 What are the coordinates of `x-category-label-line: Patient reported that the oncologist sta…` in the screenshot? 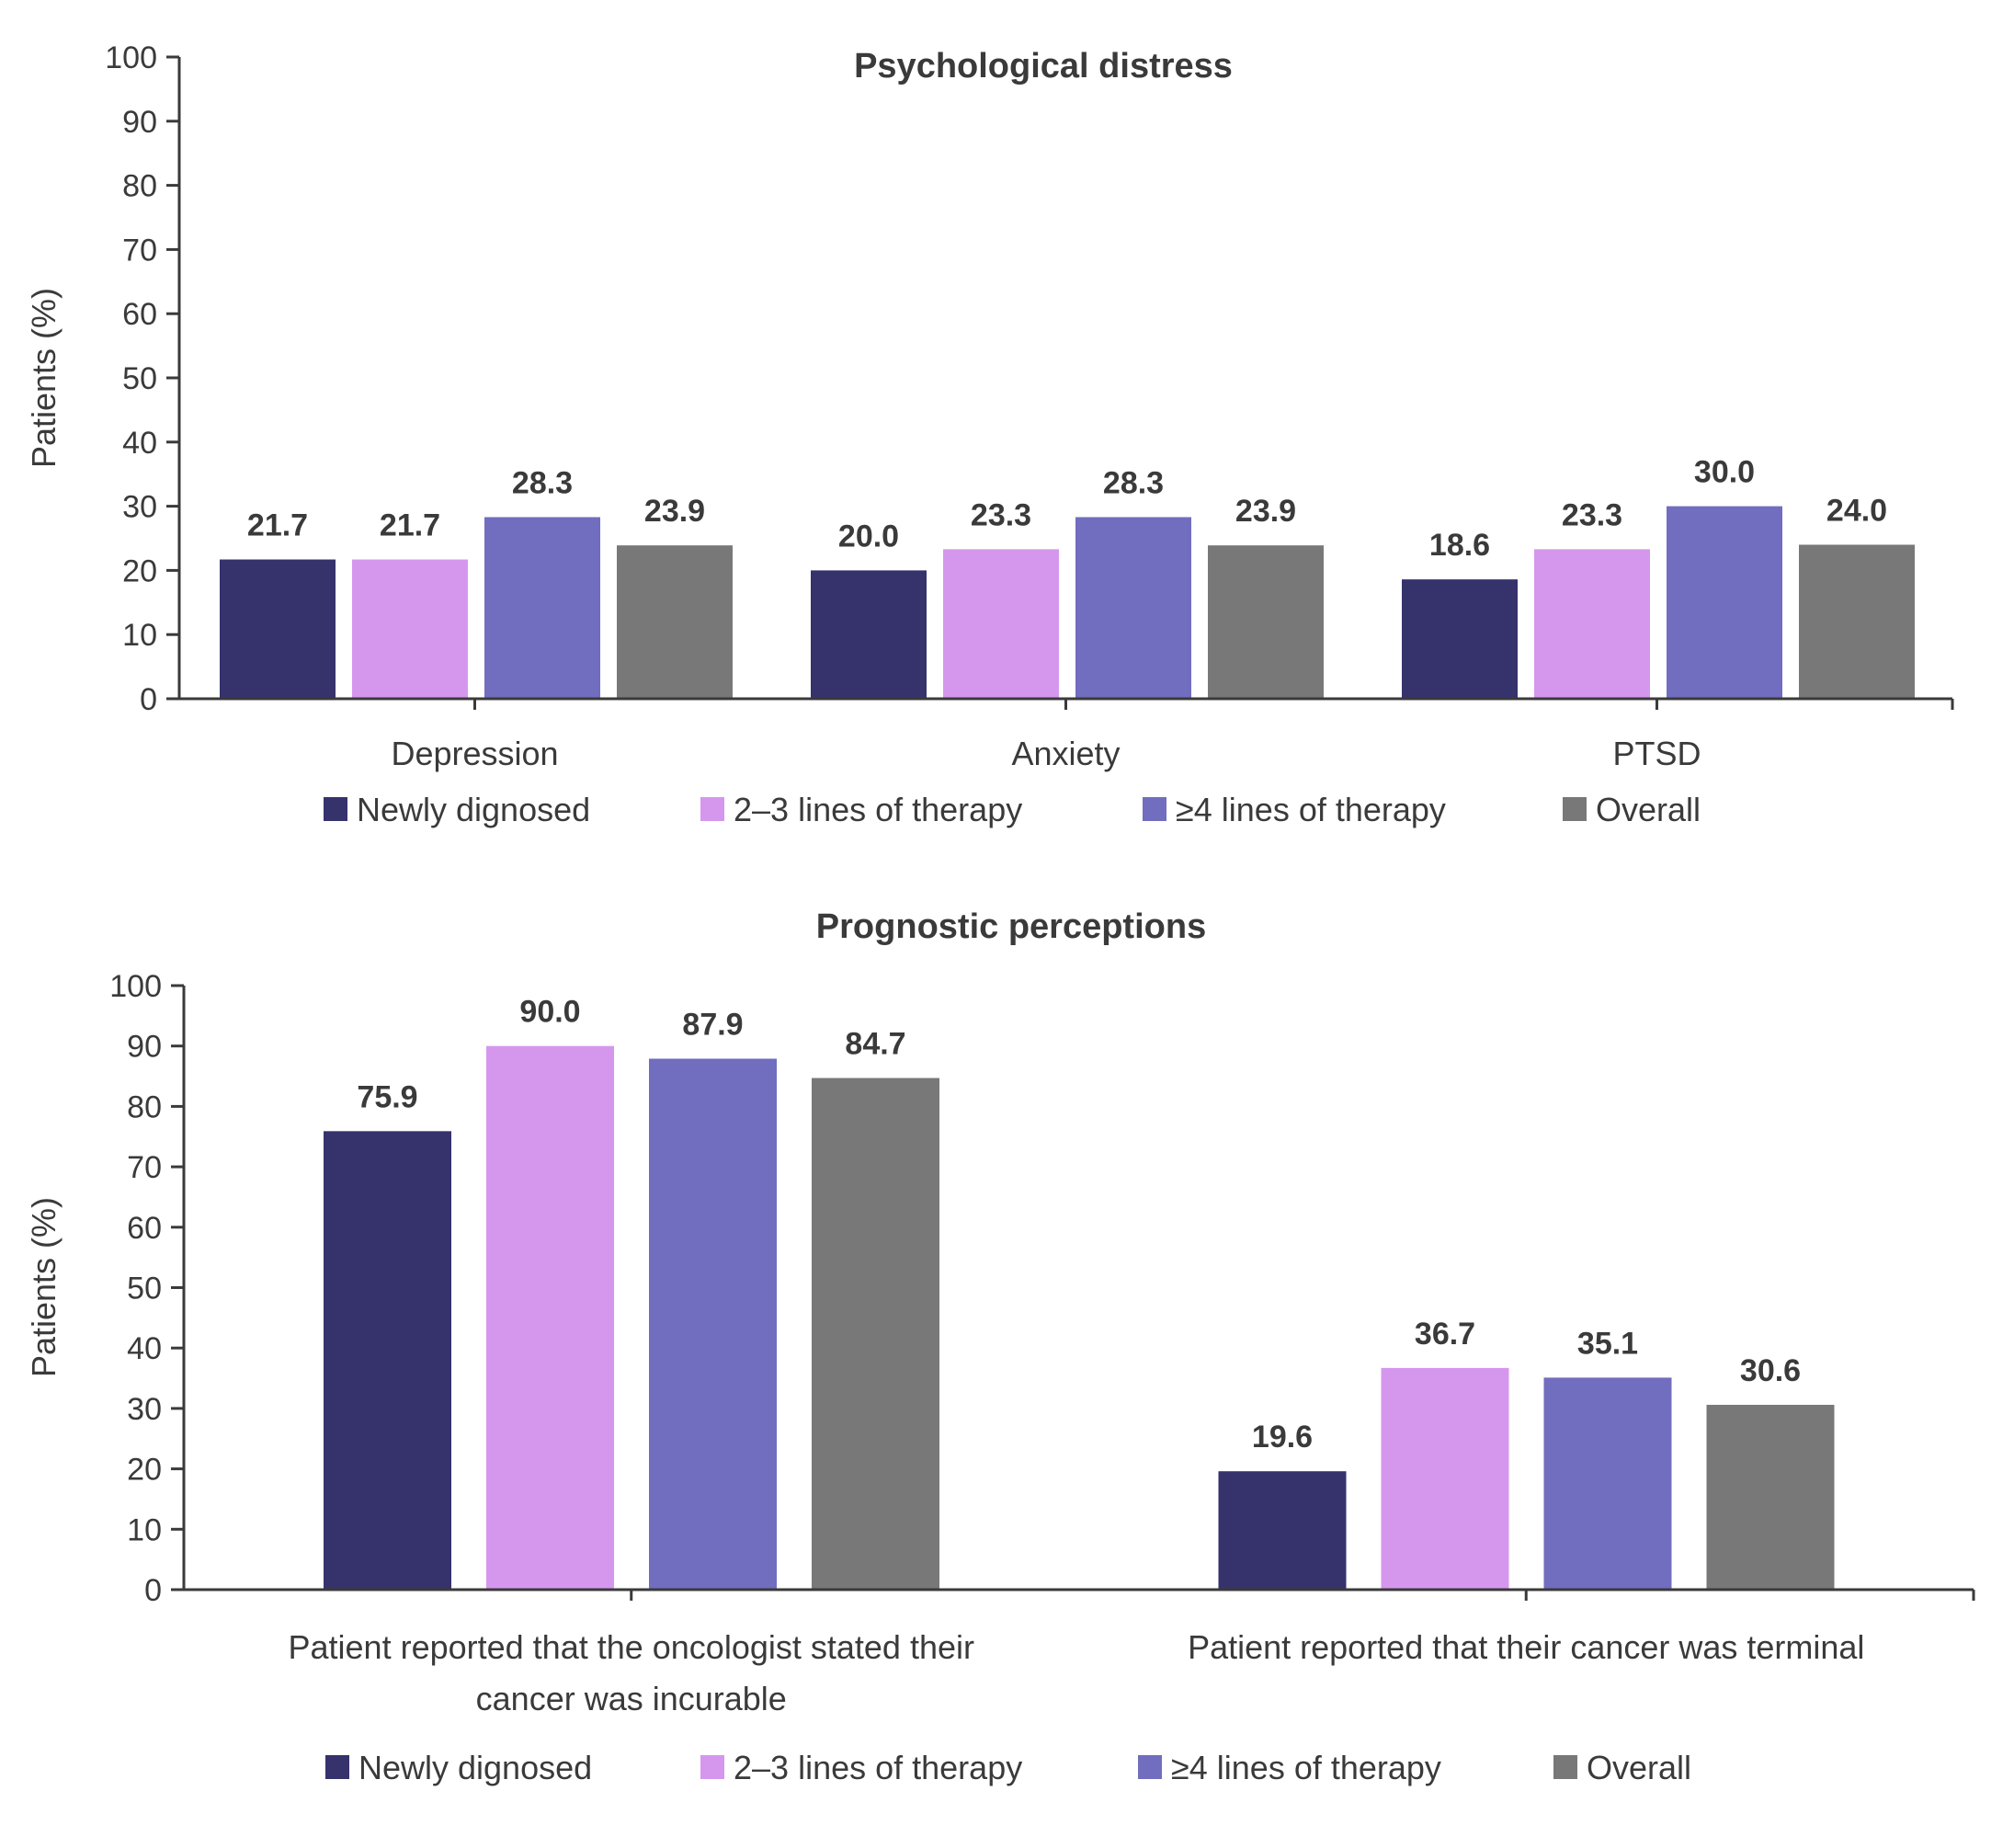 It's located at (631, 1647).